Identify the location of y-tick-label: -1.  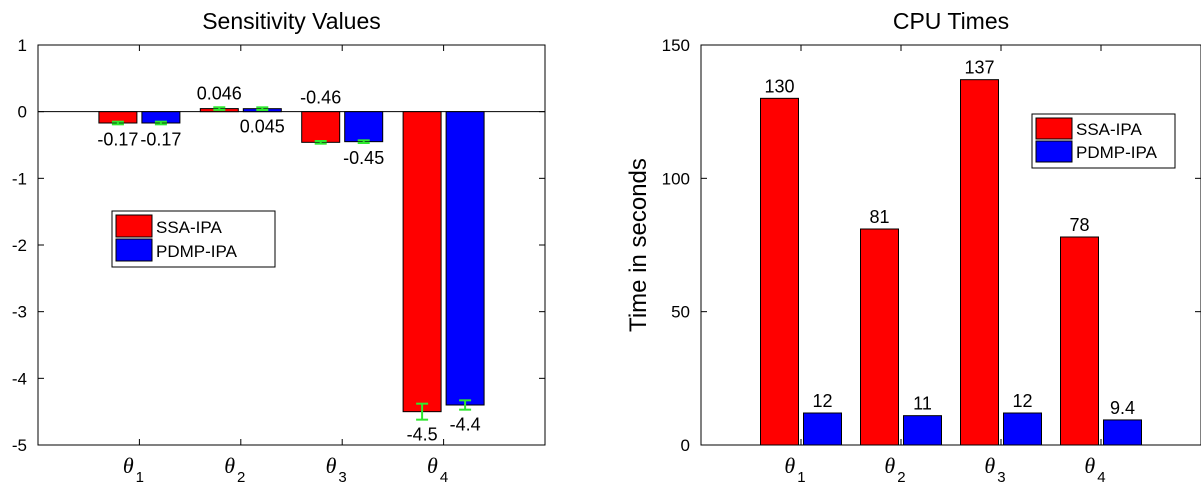
(19, 178).